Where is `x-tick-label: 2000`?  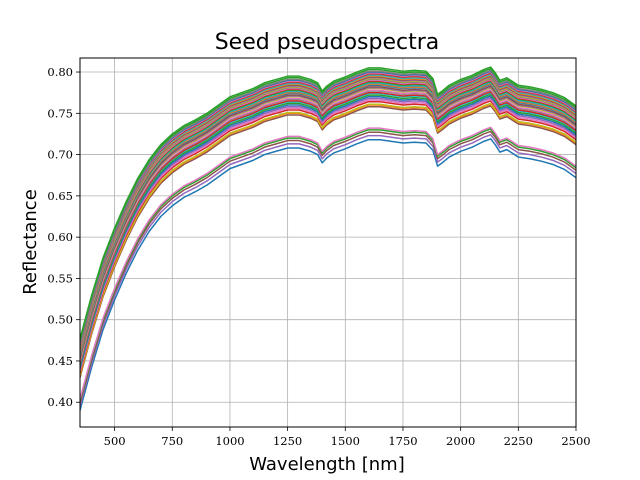 x-tick-label: 2000 is located at coordinates (460, 441).